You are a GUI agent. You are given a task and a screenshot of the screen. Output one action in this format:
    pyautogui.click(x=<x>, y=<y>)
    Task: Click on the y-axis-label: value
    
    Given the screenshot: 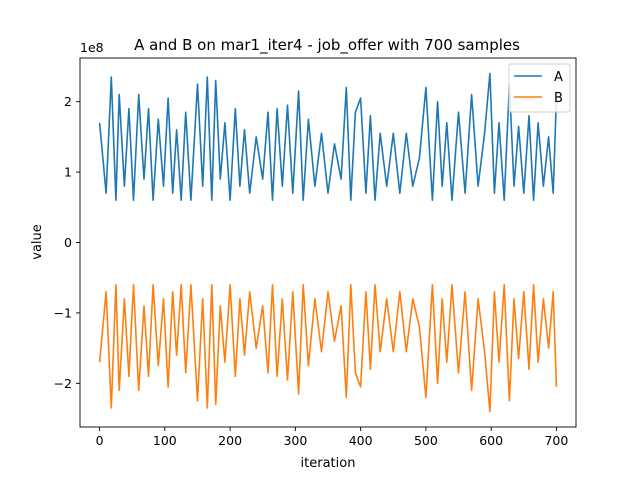 What is the action you would take?
    pyautogui.click(x=37, y=242)
    